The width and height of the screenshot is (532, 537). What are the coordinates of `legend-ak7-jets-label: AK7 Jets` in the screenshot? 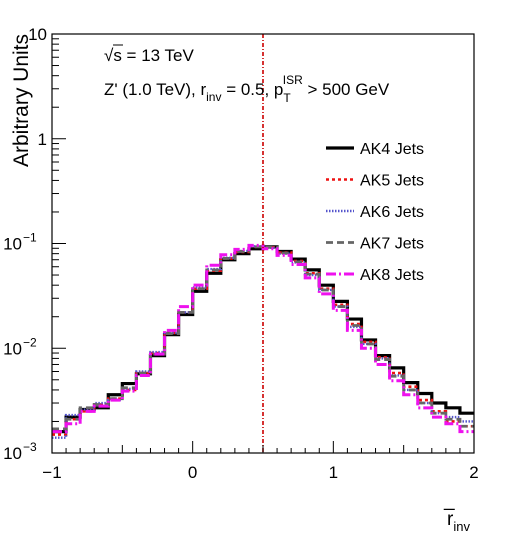 It's located at (392, 244).